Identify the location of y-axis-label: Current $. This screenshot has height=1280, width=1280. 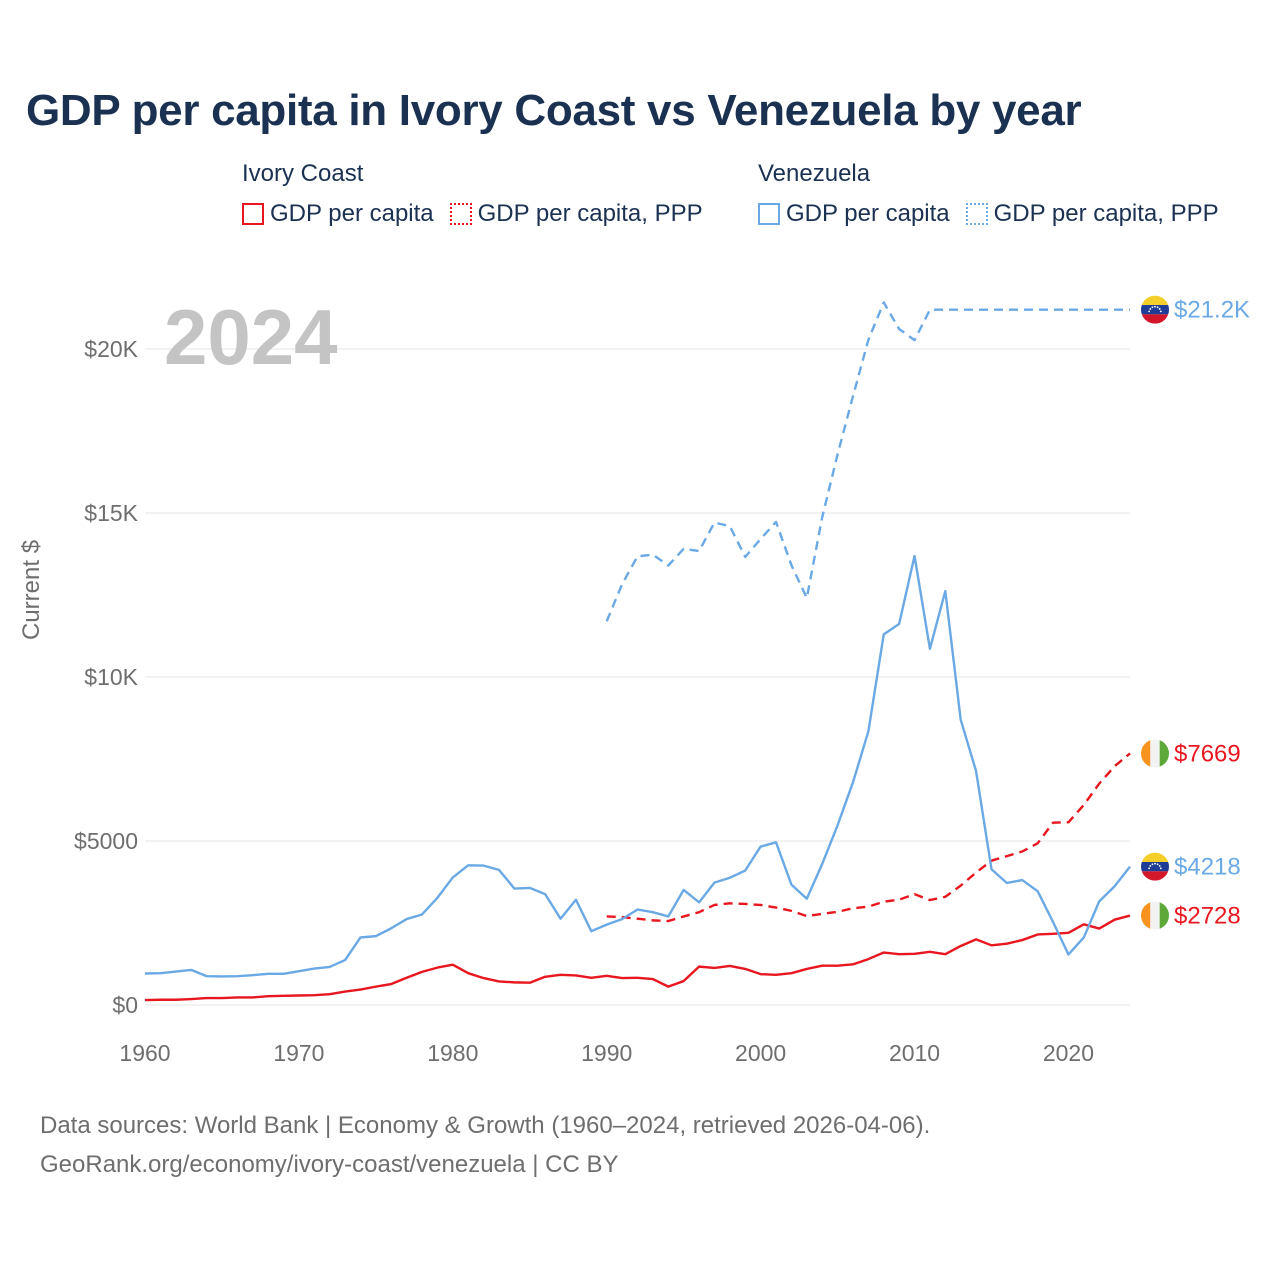
(31, 589).